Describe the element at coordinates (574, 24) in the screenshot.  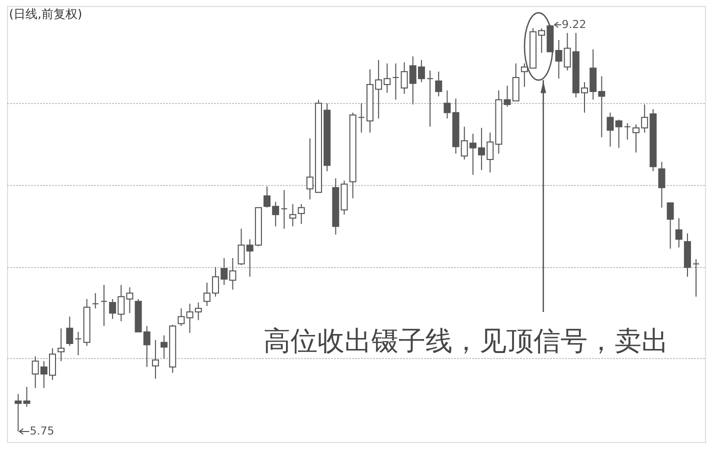
I see `annotation: 9.22` at that location.